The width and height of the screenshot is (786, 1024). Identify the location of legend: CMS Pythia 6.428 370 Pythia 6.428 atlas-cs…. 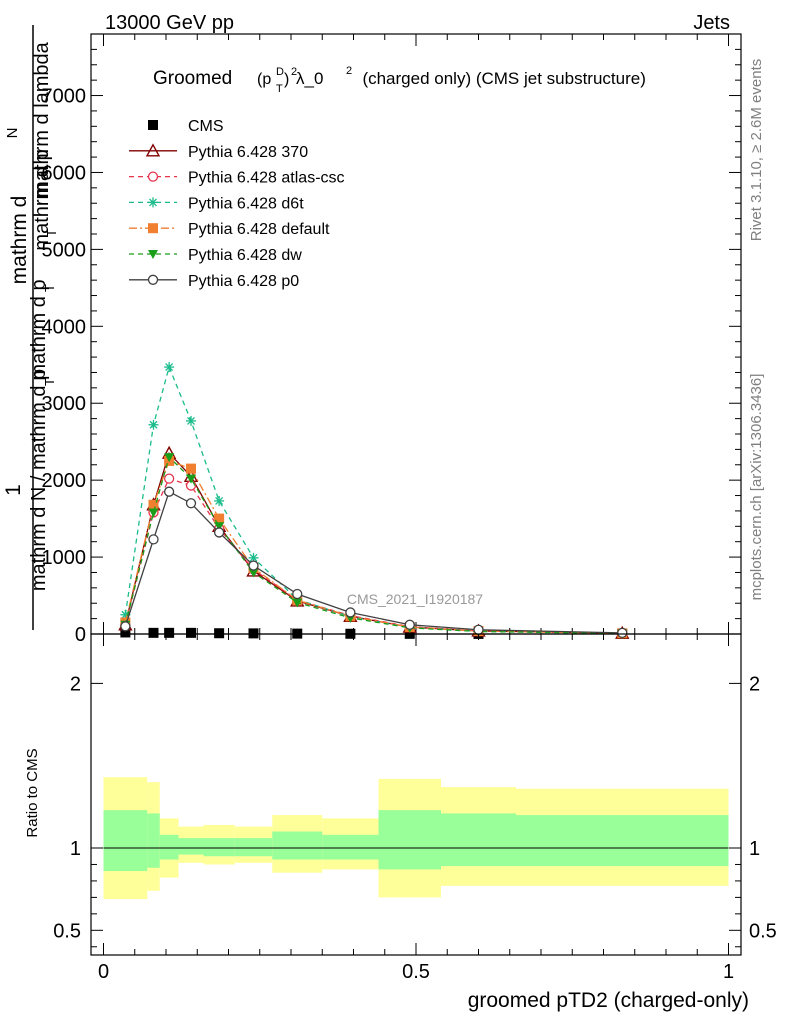
(237, 204).